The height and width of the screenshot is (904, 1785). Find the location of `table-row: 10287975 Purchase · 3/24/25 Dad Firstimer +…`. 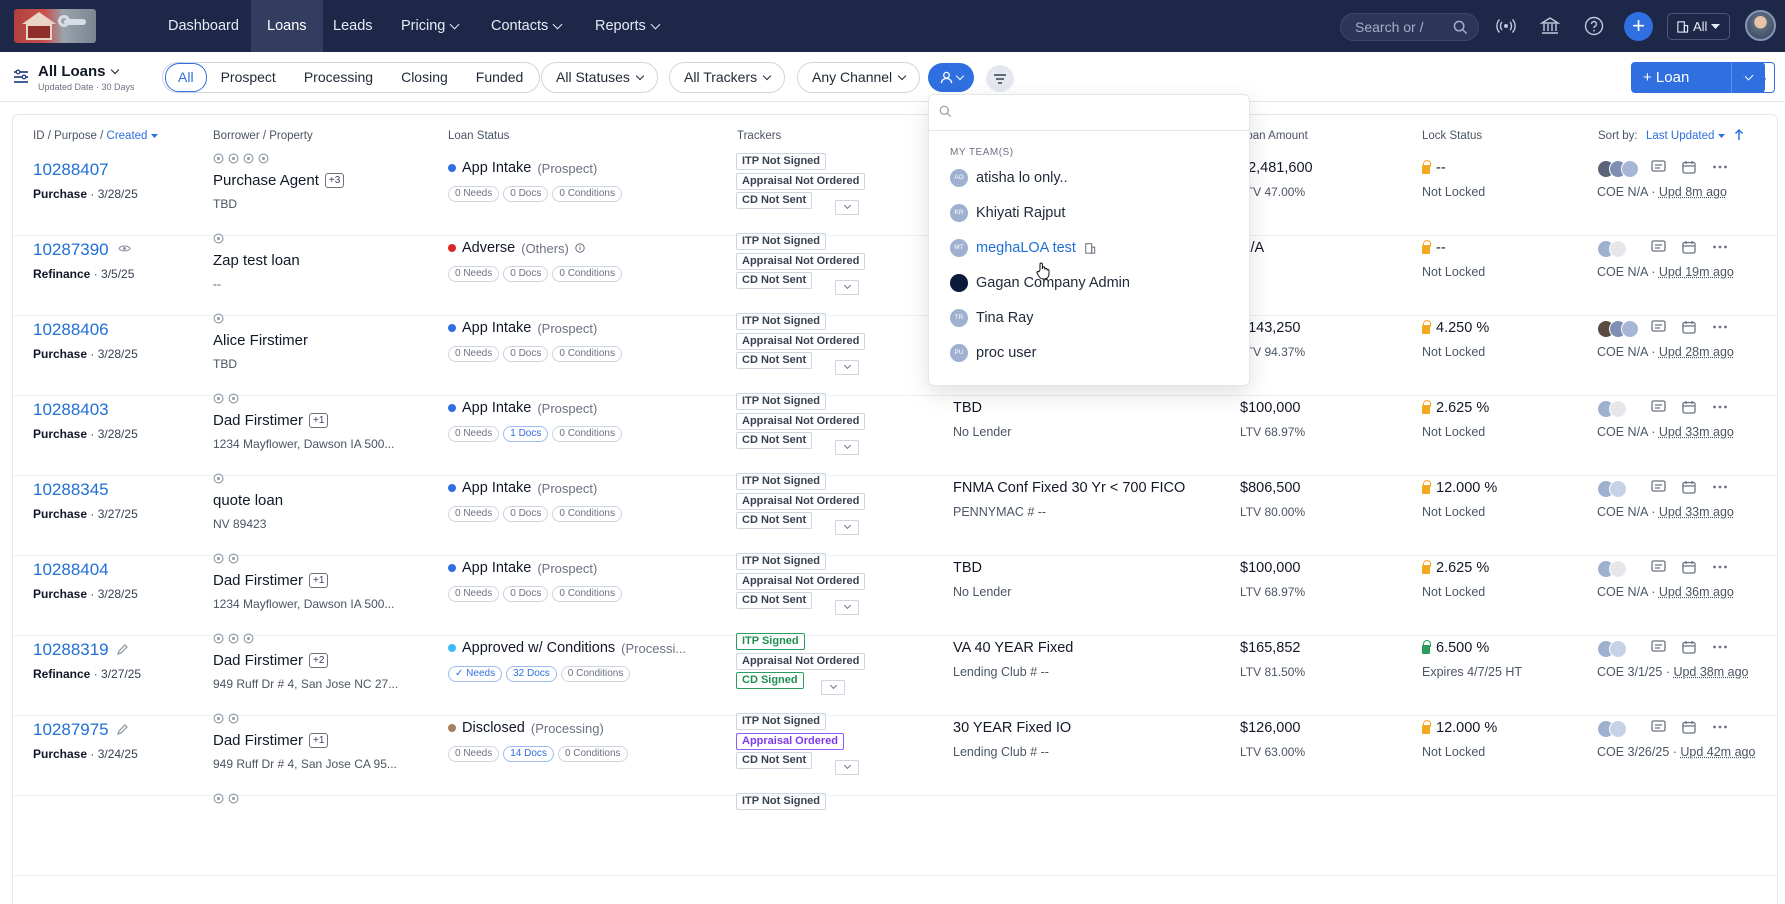

table-row: 10287975 Purchase · 3/24/25 Dad Firstimer +… is located at coordinates (895, 750).